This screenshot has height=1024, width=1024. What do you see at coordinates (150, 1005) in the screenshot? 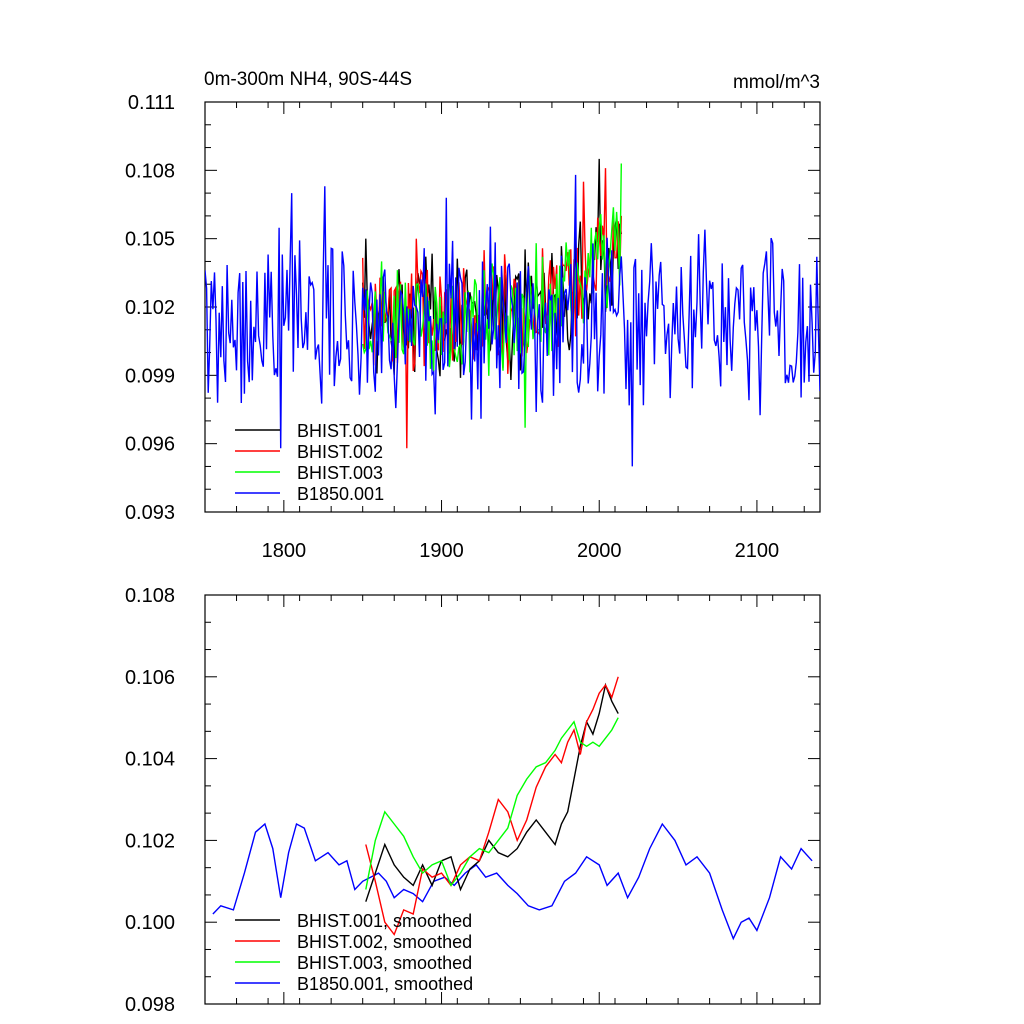
I see `y-tick-label: 0.098` at bounding box center [150, 1005].